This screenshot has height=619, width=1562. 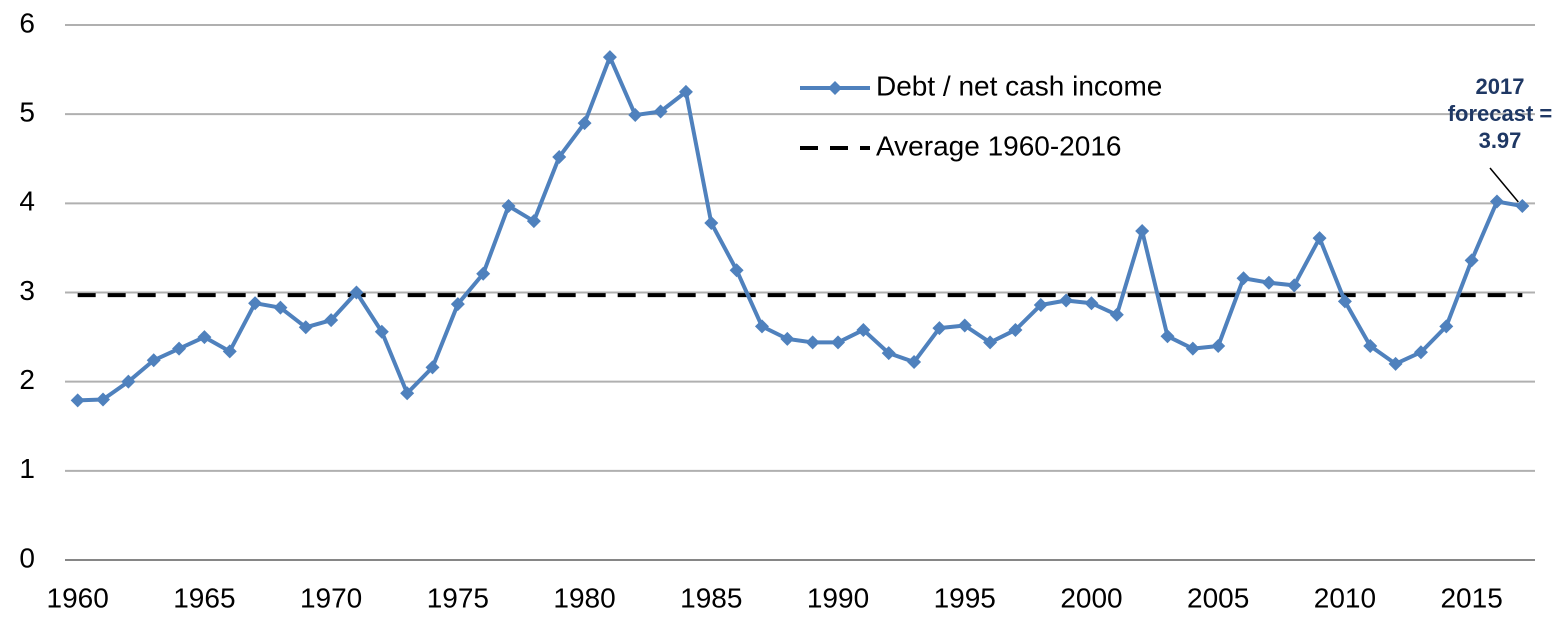 I want to click on annotation: 3.97, so click(x=1500, y=140).